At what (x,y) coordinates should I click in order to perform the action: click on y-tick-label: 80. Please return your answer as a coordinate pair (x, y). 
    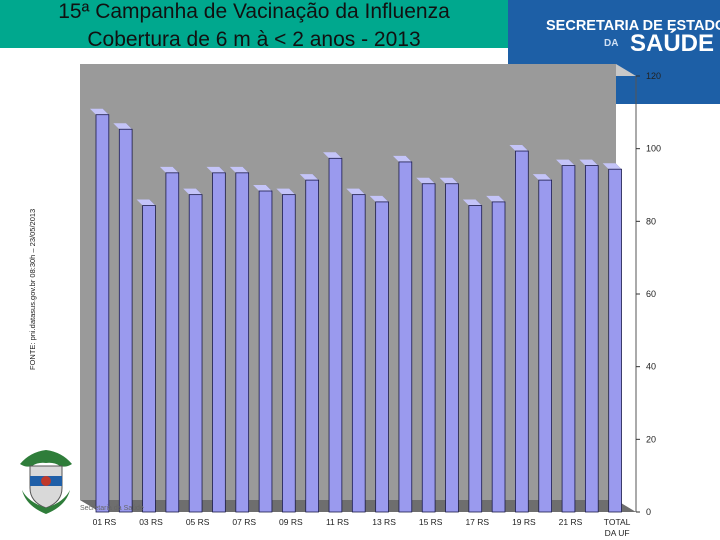
    Looking at the image, I should click on (651, 221).